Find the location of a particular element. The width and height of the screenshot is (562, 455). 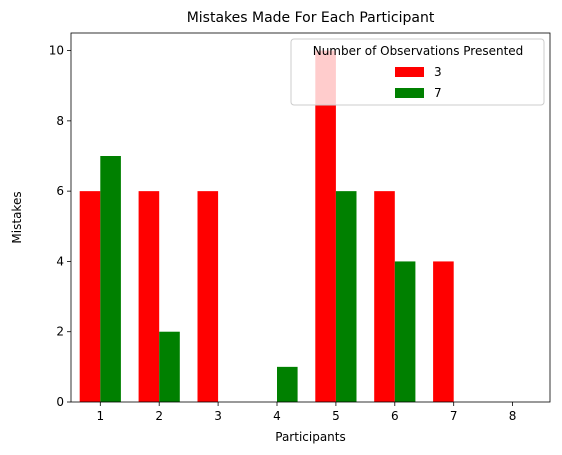

x-tick-label-2: 2 is located at coordinates (159, 416).